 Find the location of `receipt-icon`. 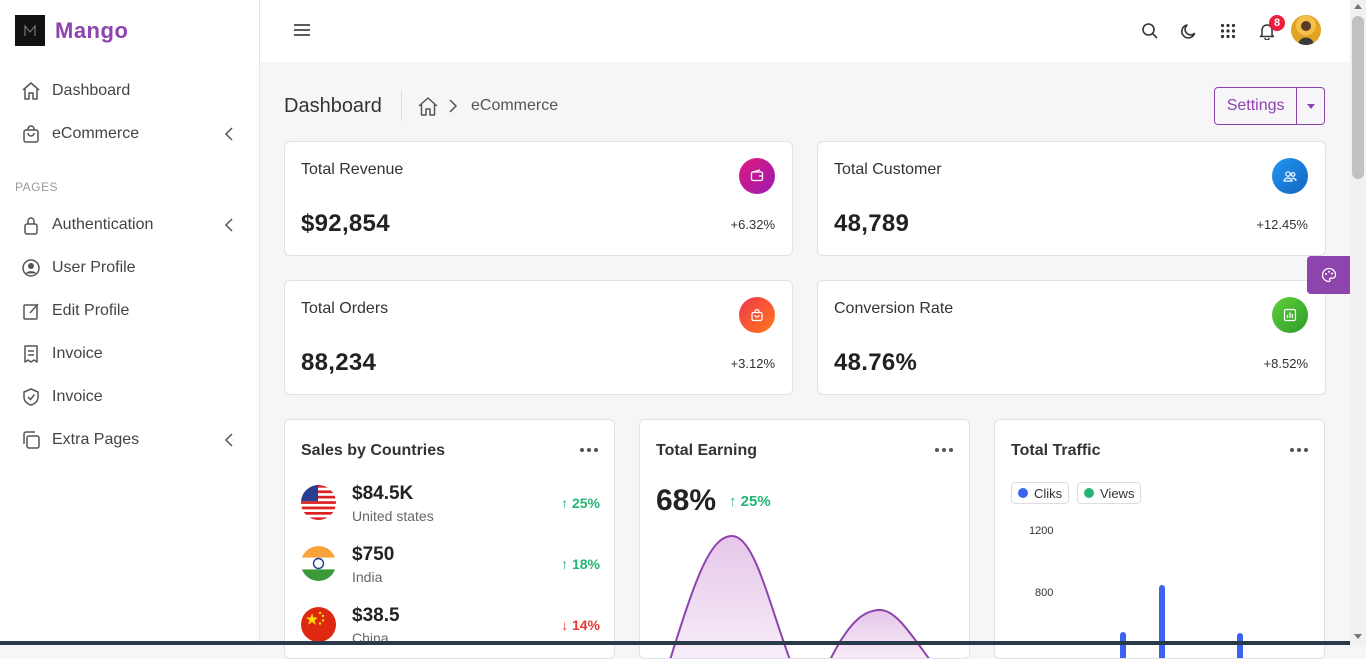

receipt-icon is located at coordinates (31, 354).